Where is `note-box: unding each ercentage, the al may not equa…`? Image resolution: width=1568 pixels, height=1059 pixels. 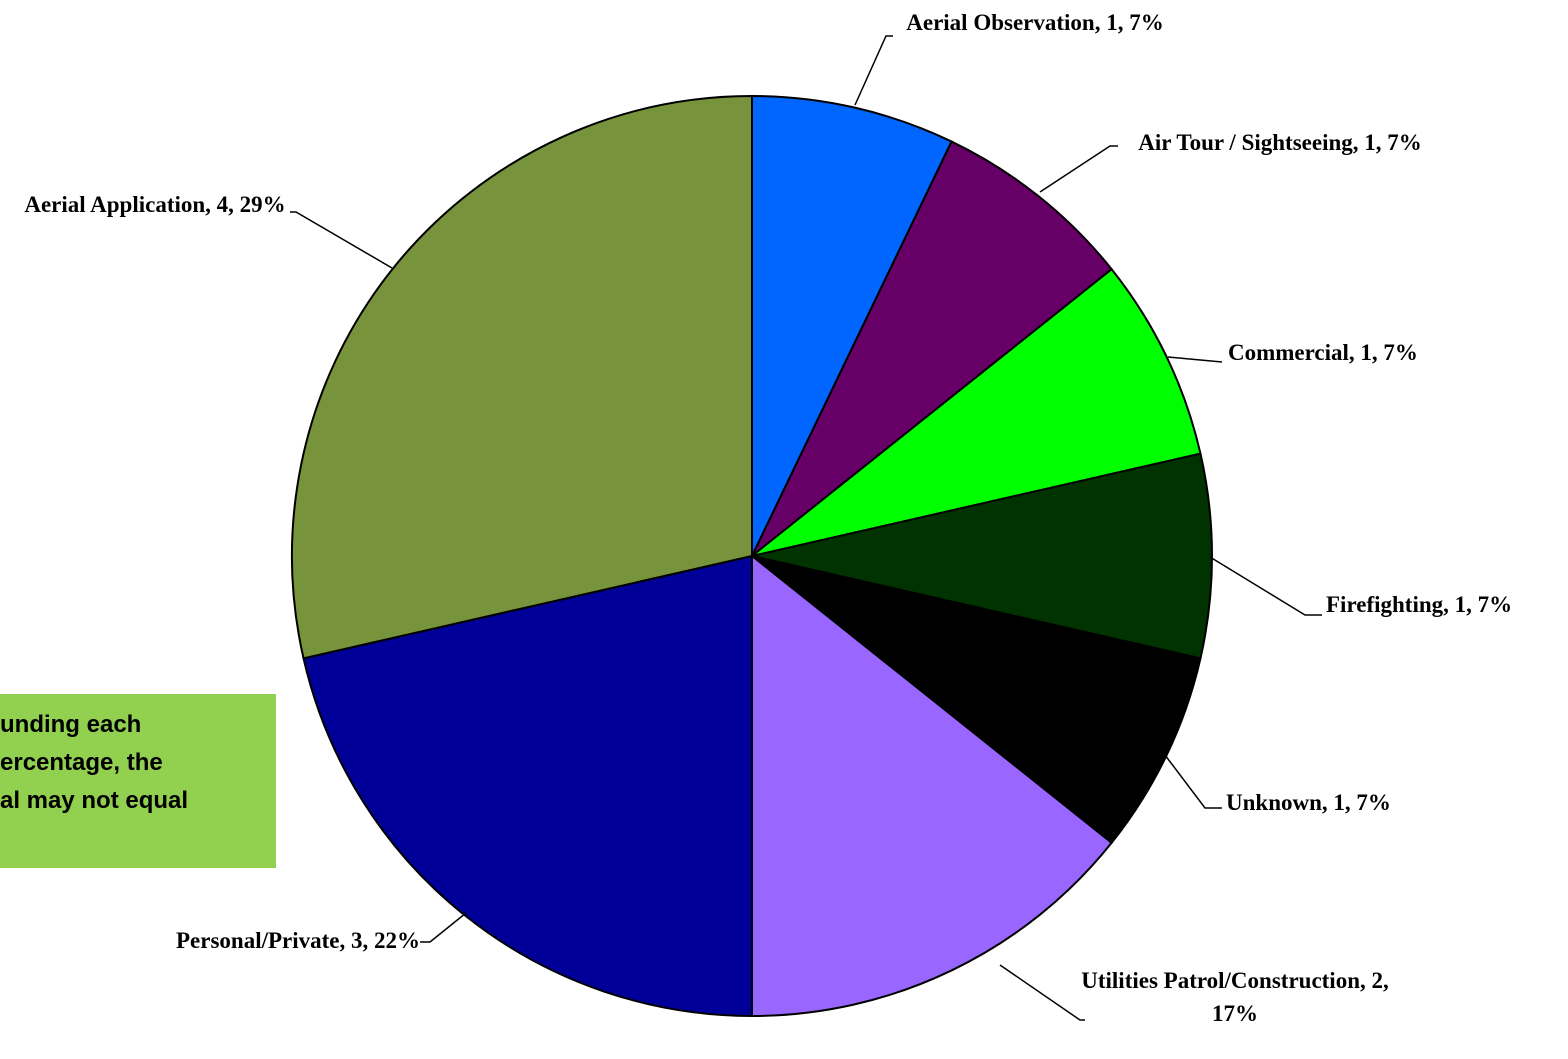 note-box: unding each ercentage, the al may not equa… is located at coordinates (138, 781).